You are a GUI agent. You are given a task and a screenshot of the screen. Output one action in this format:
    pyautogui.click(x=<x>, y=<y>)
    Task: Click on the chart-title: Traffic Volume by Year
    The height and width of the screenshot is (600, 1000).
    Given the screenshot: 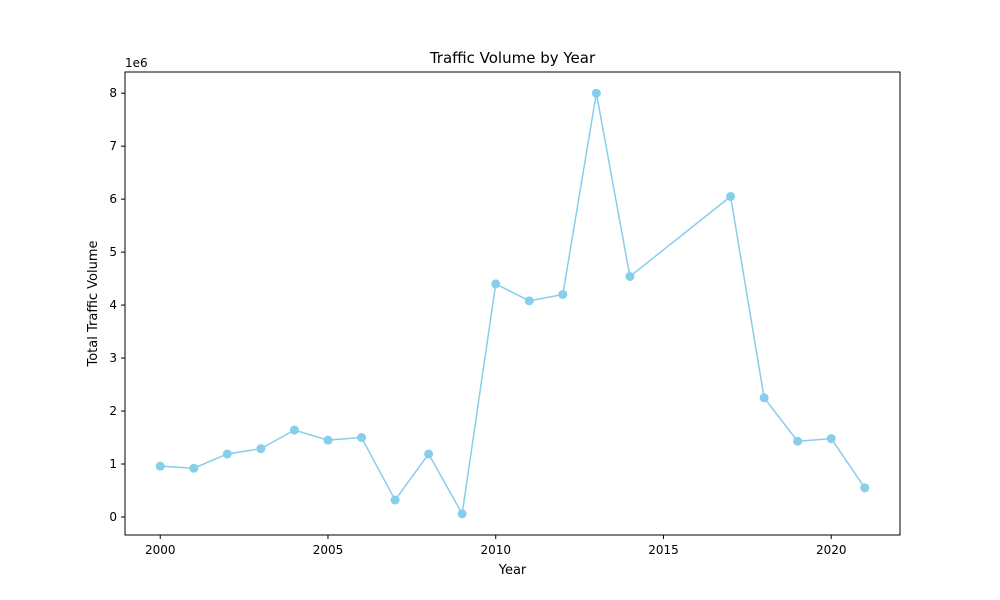 What is the action you would take?
    pyautogui.click(x=512, y=58)
    